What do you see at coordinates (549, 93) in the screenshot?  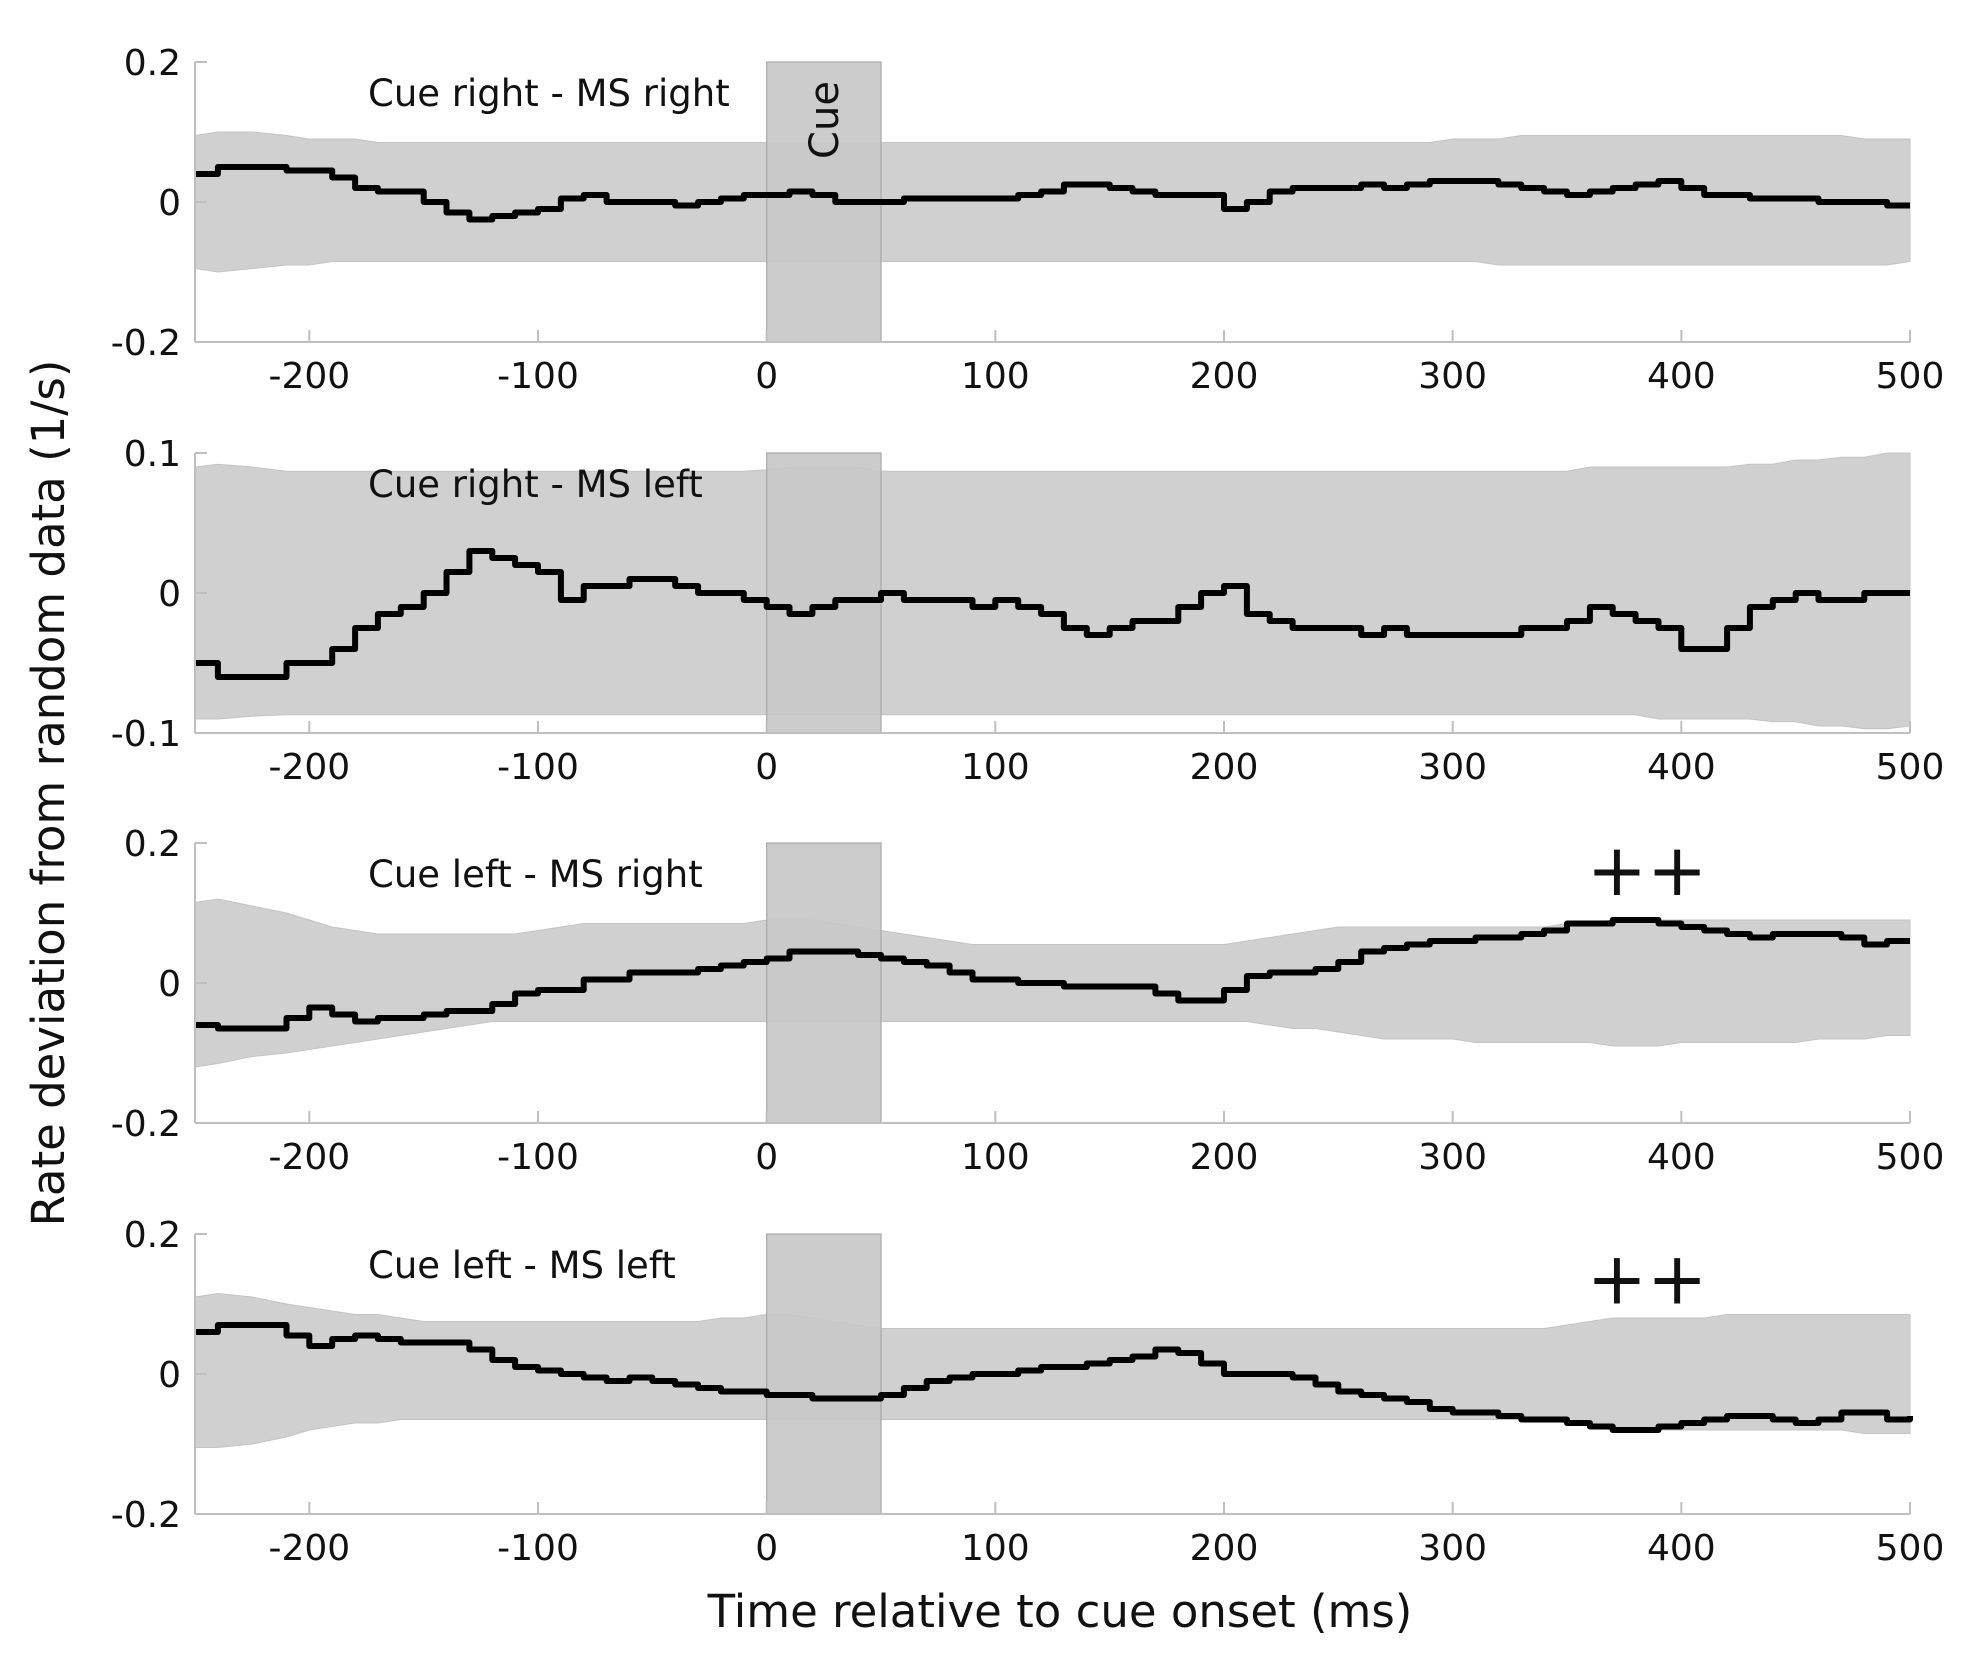 I see `panel-label: Cue right - MS right` at bounding box center [549, 93].